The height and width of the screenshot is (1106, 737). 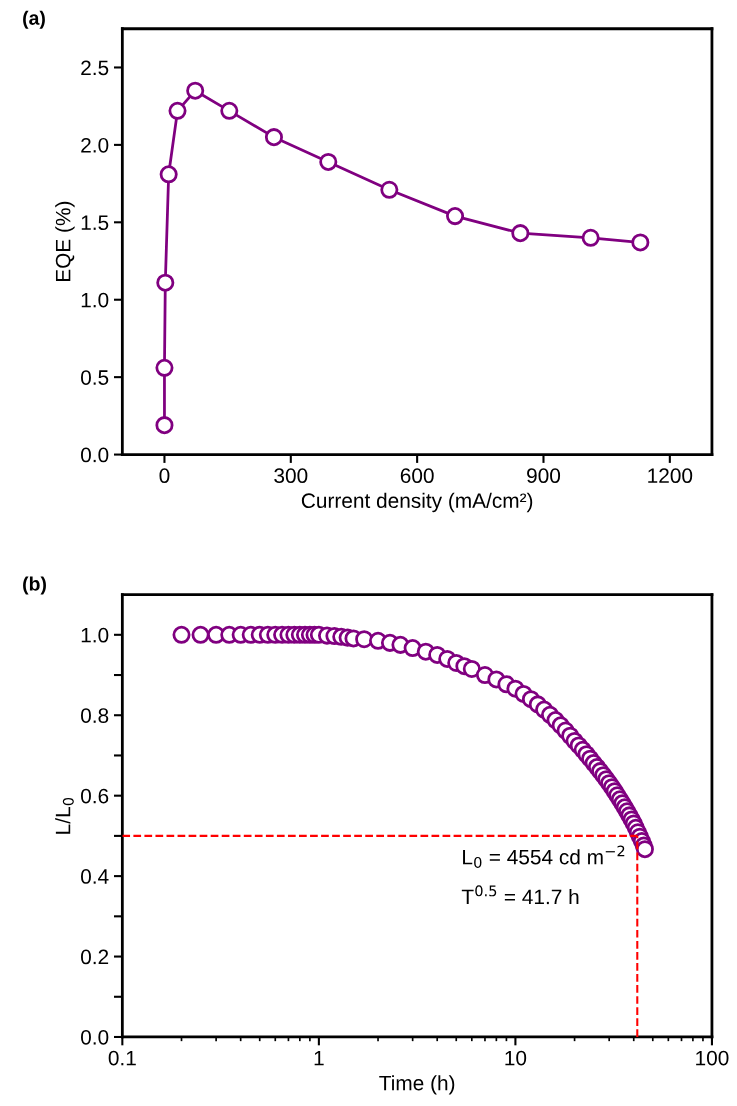 I want to click on annotation: L$_{0}$ = 4554 cd m$^{−2}$, so click(x=544, y=856).